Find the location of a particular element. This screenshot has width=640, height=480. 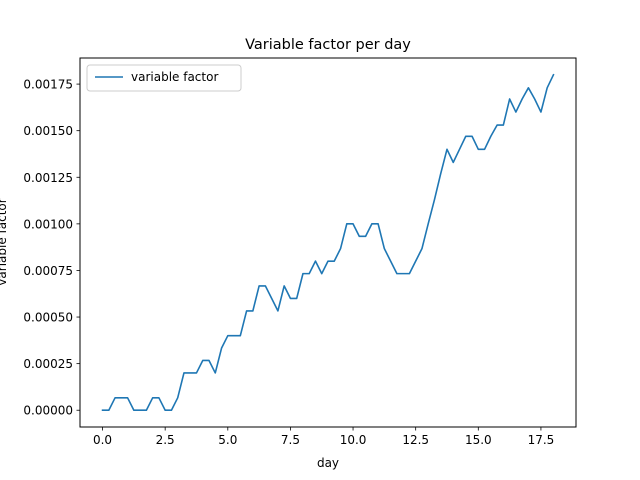

x-tick-label: 12.5 is located at coordinates (415, 440).